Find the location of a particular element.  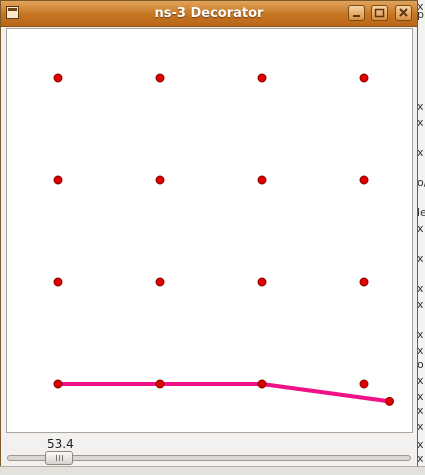

time-slider-thumb is located at coordinates (59, 458).